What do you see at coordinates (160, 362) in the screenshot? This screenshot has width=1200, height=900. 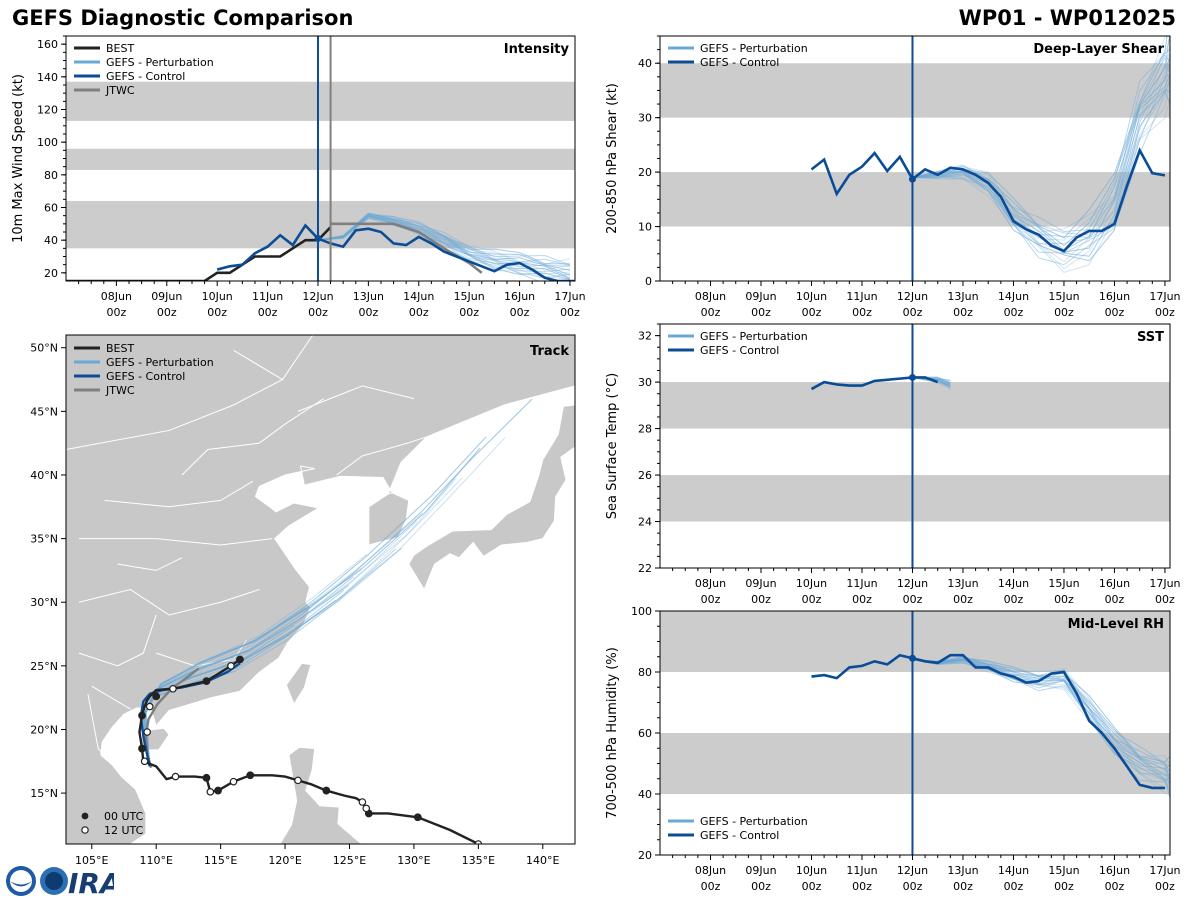 I see `legend-label: GEFS - Perturbation` at bounding box center [160, 362].